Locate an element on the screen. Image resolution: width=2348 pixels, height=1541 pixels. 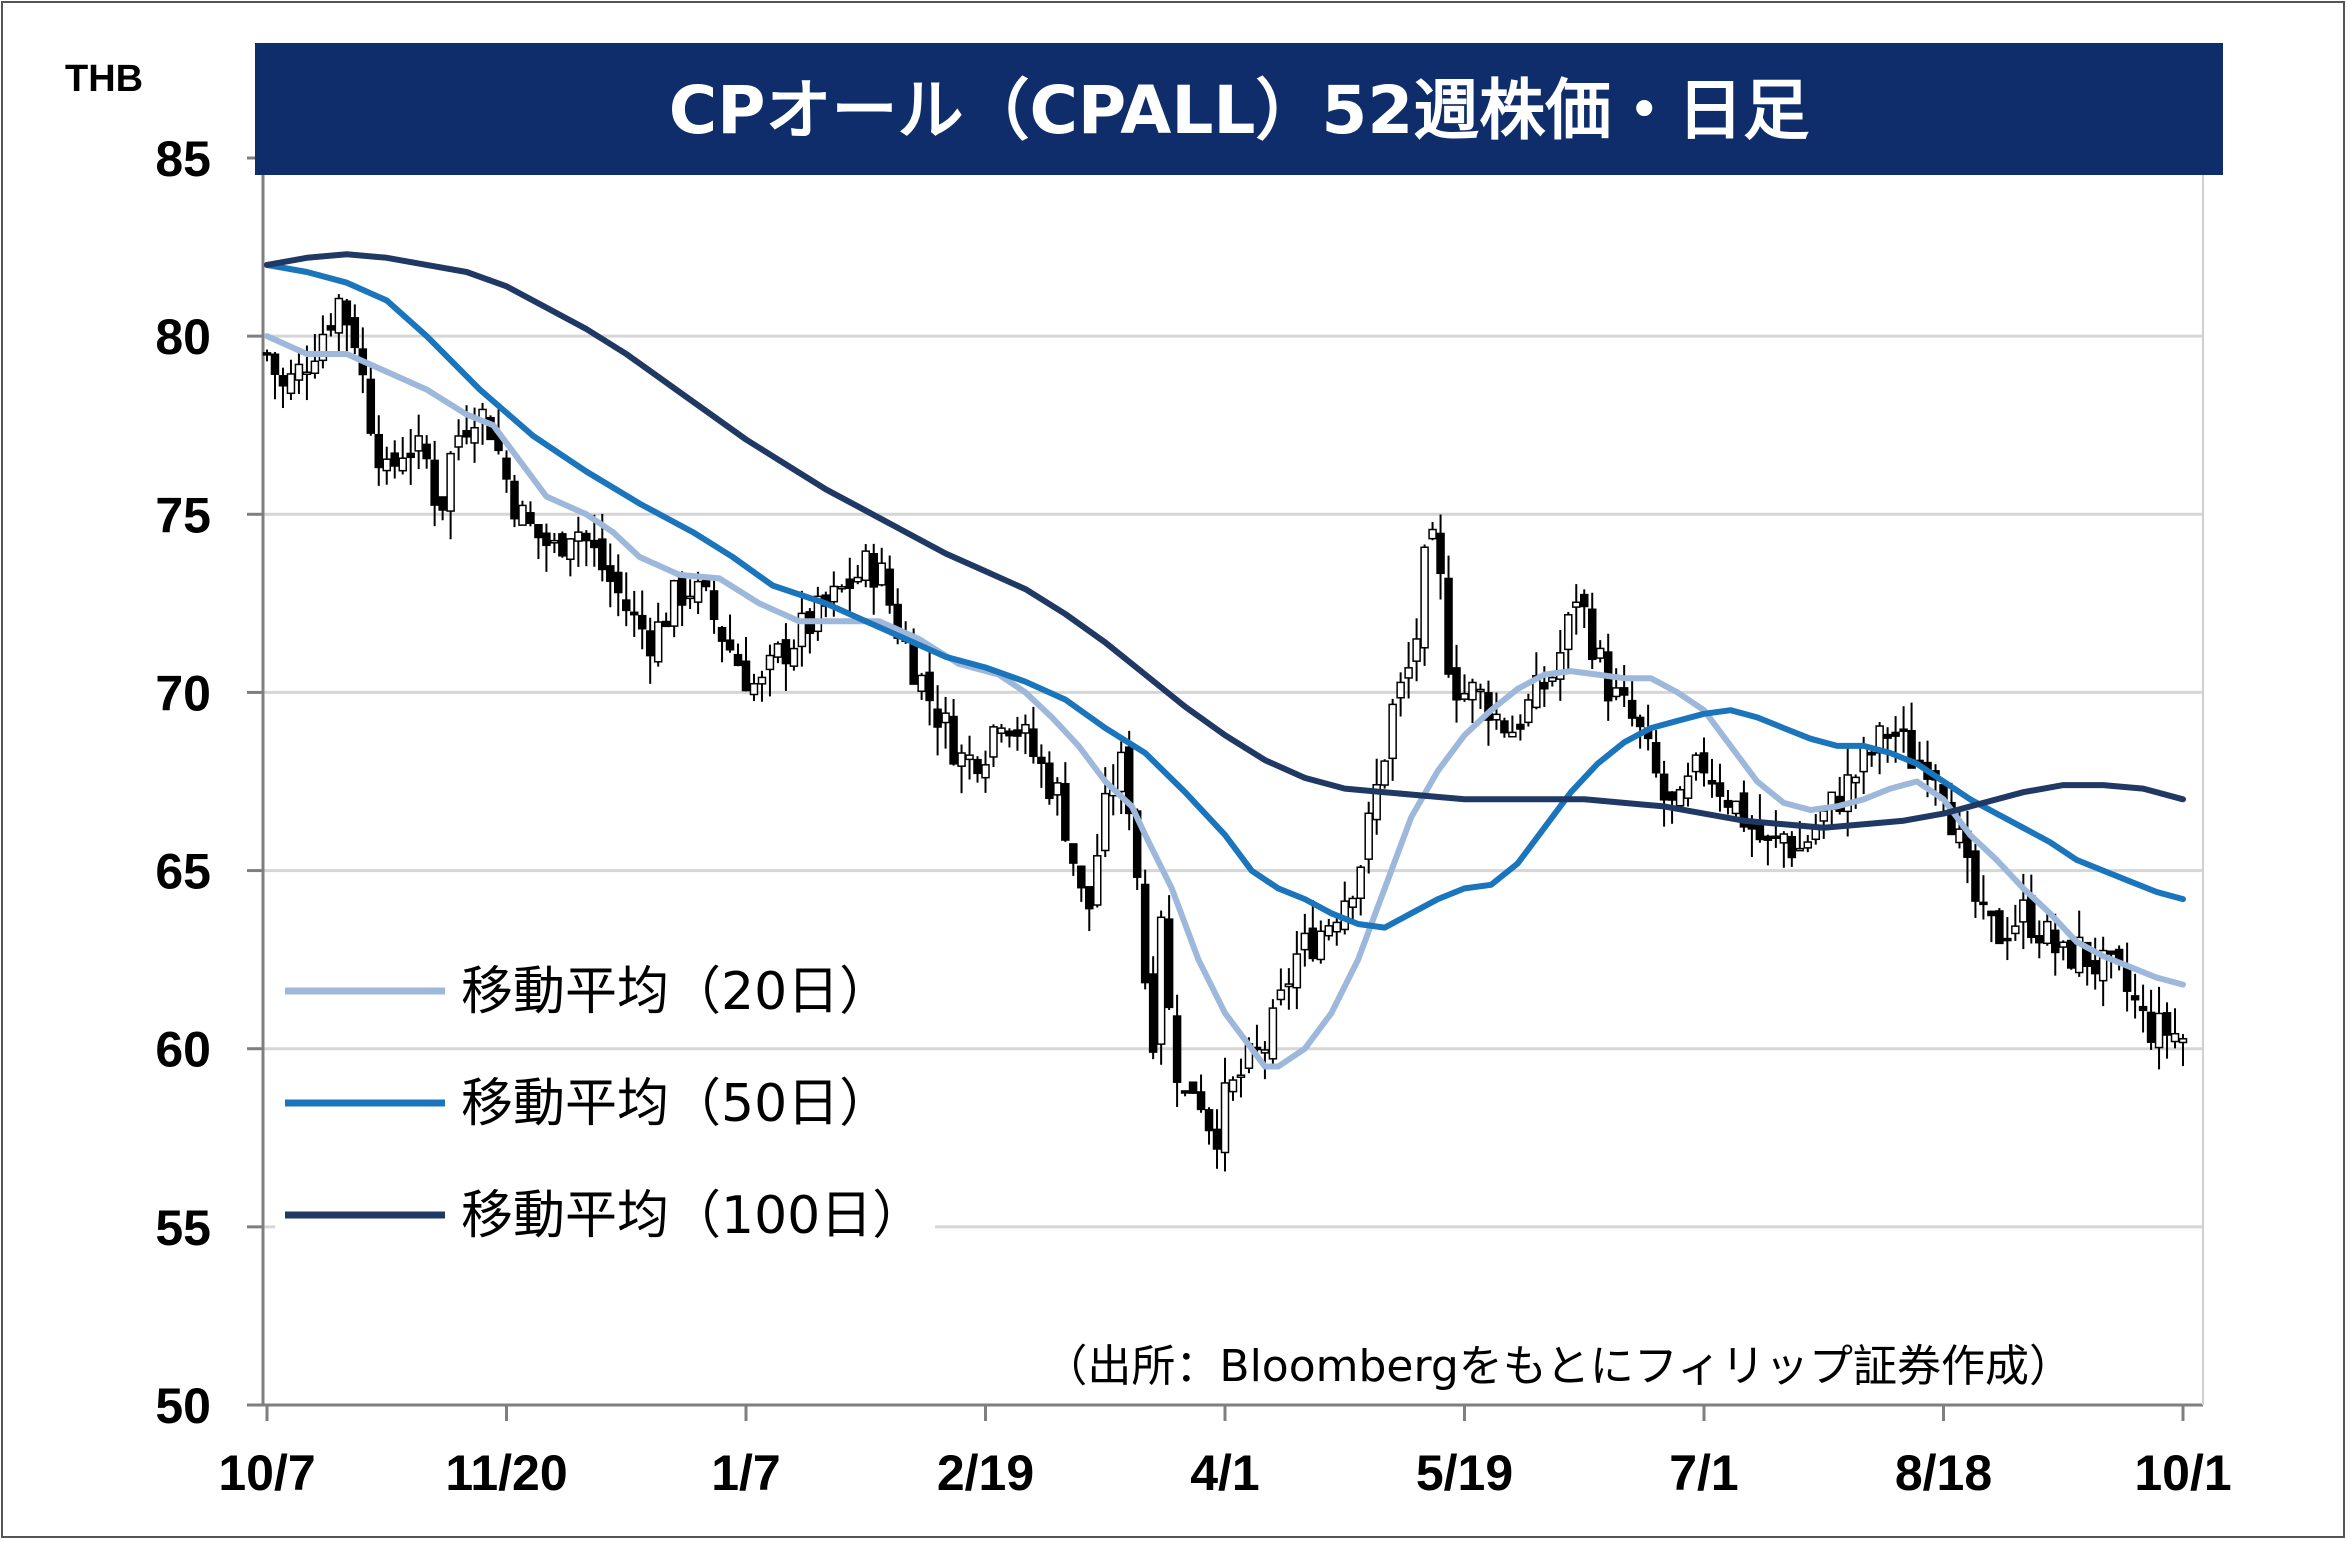
y-tick-label: 50 is located at coordinates (183, 1406).